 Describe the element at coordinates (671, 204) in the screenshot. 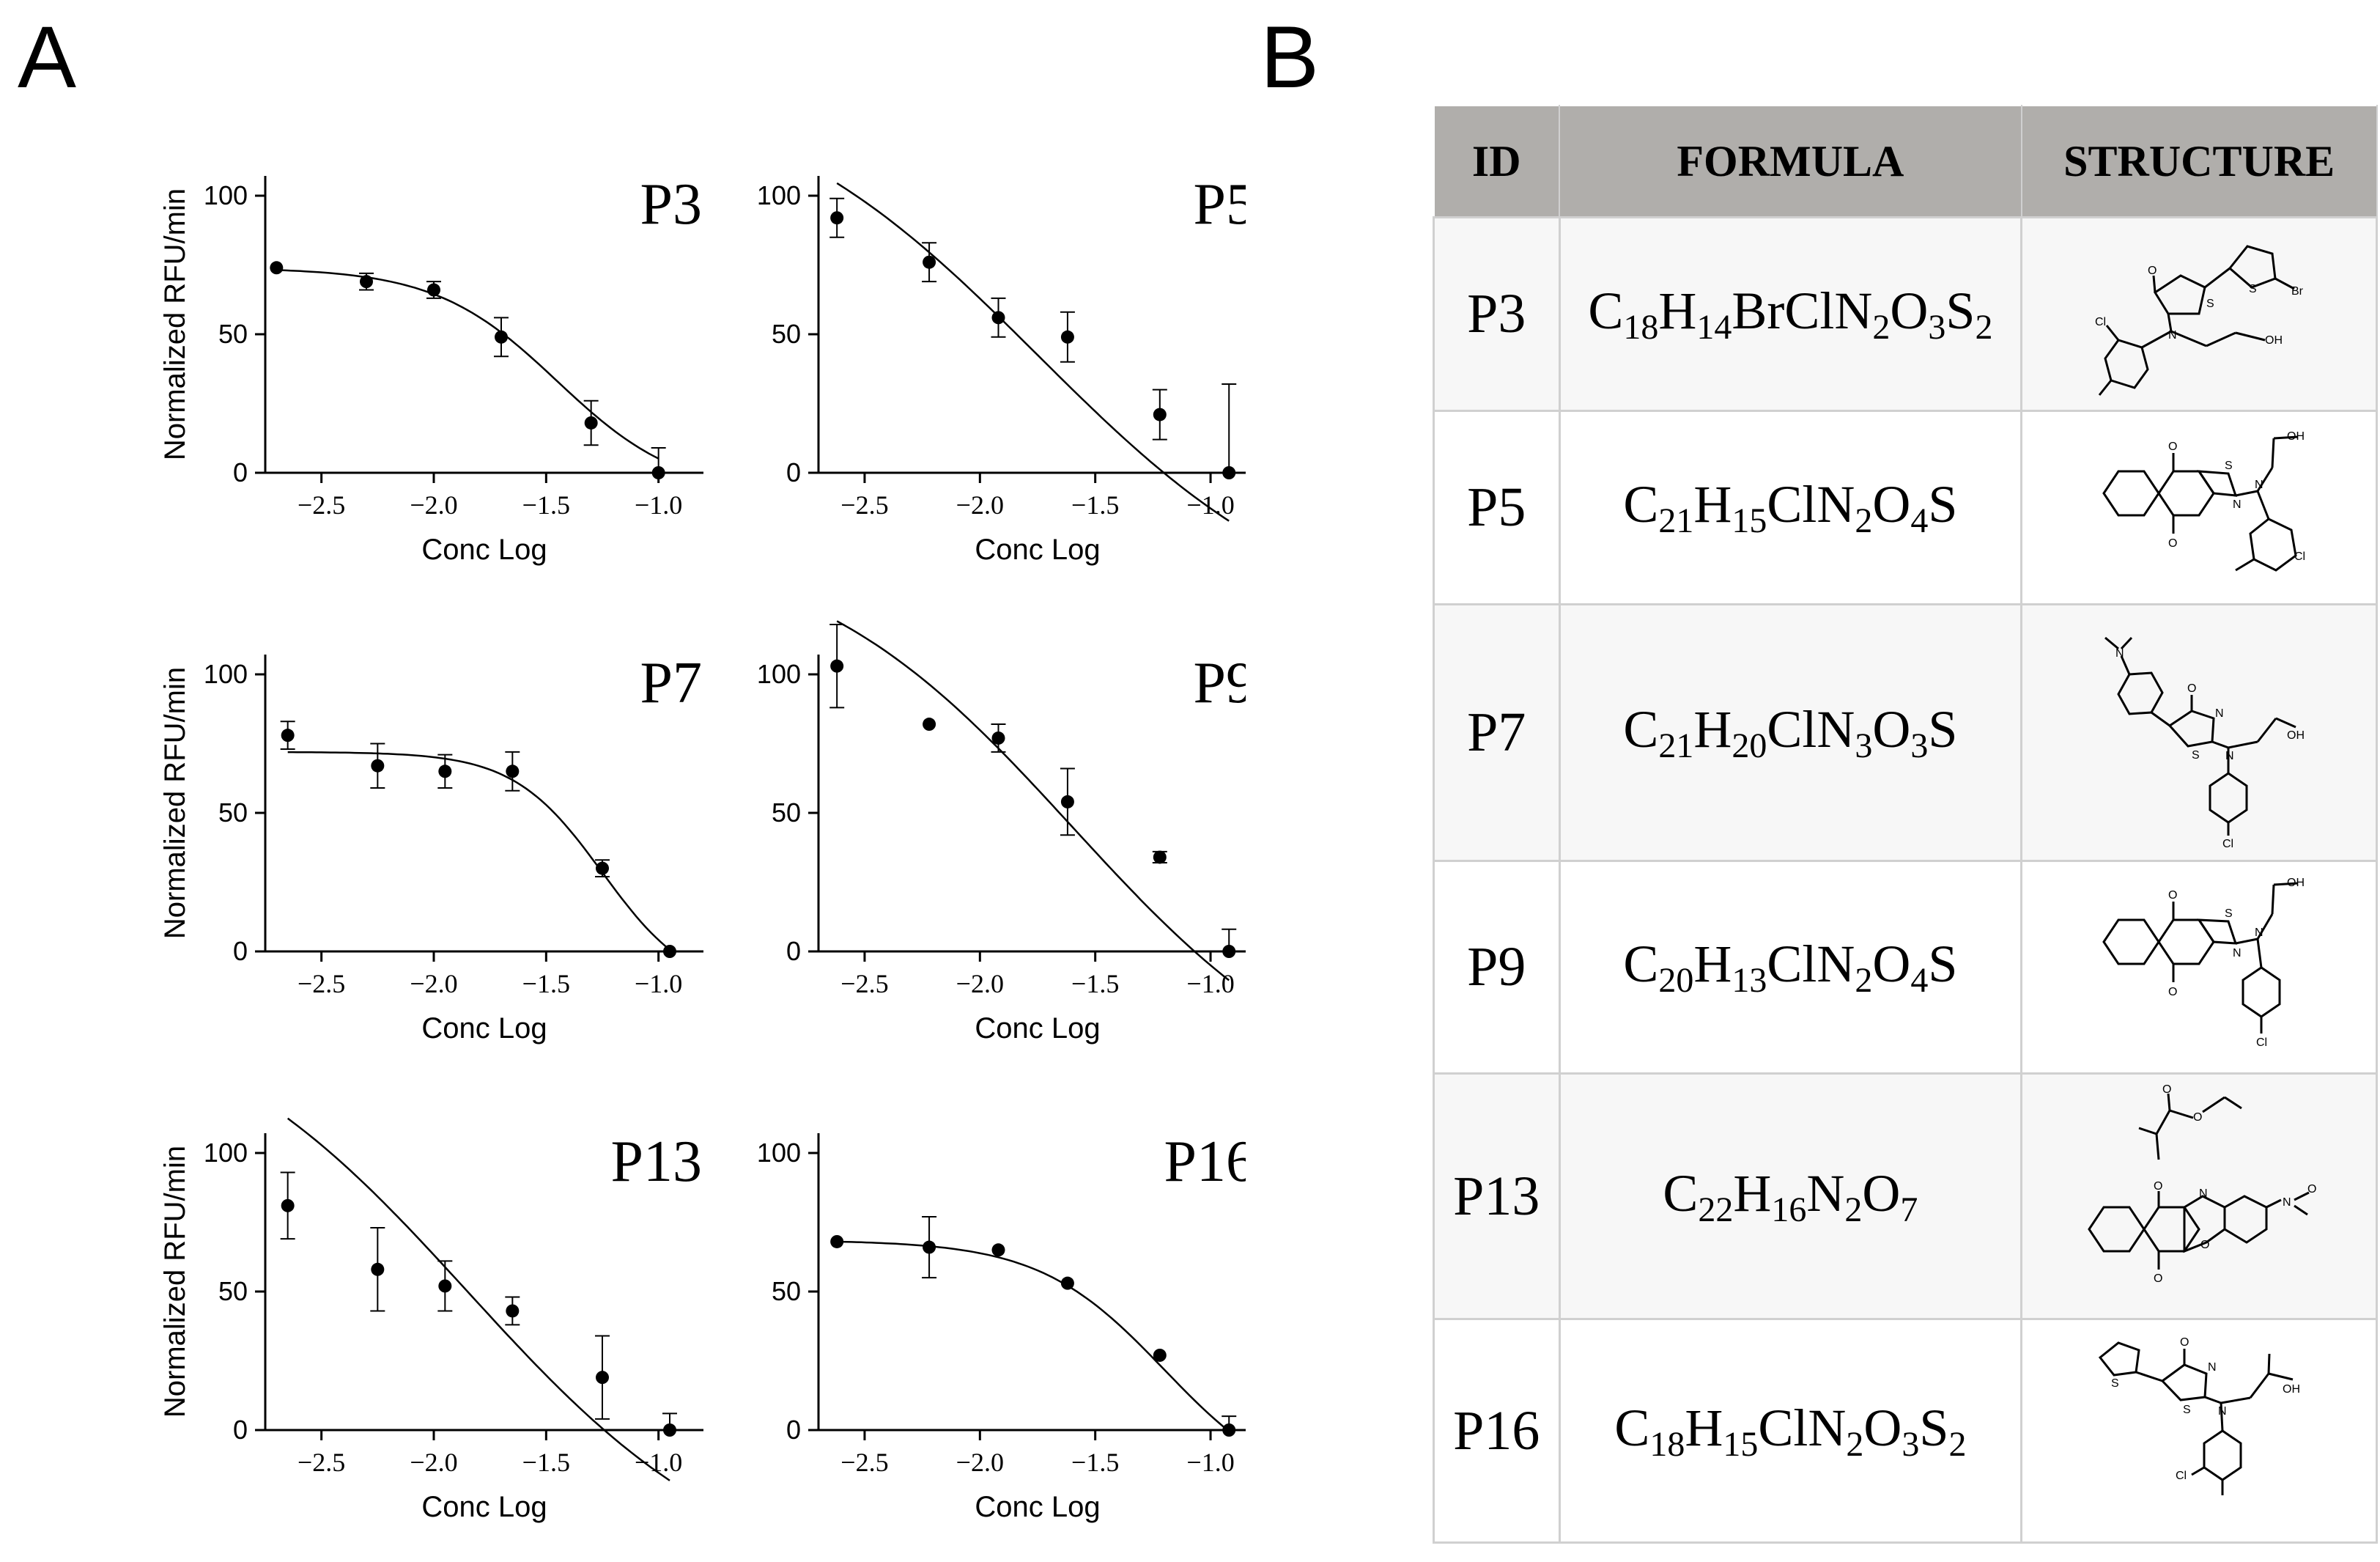

I see `chart-title: P3` at that location.